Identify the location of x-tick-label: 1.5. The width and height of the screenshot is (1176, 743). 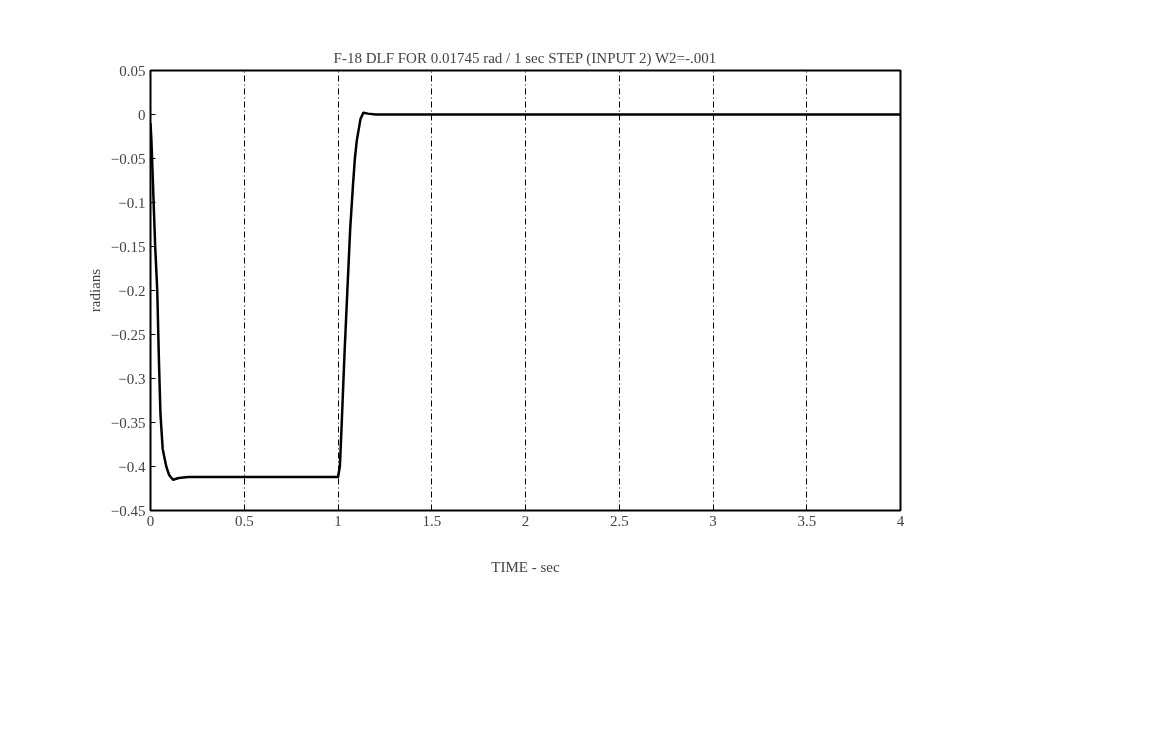
(432, 520).